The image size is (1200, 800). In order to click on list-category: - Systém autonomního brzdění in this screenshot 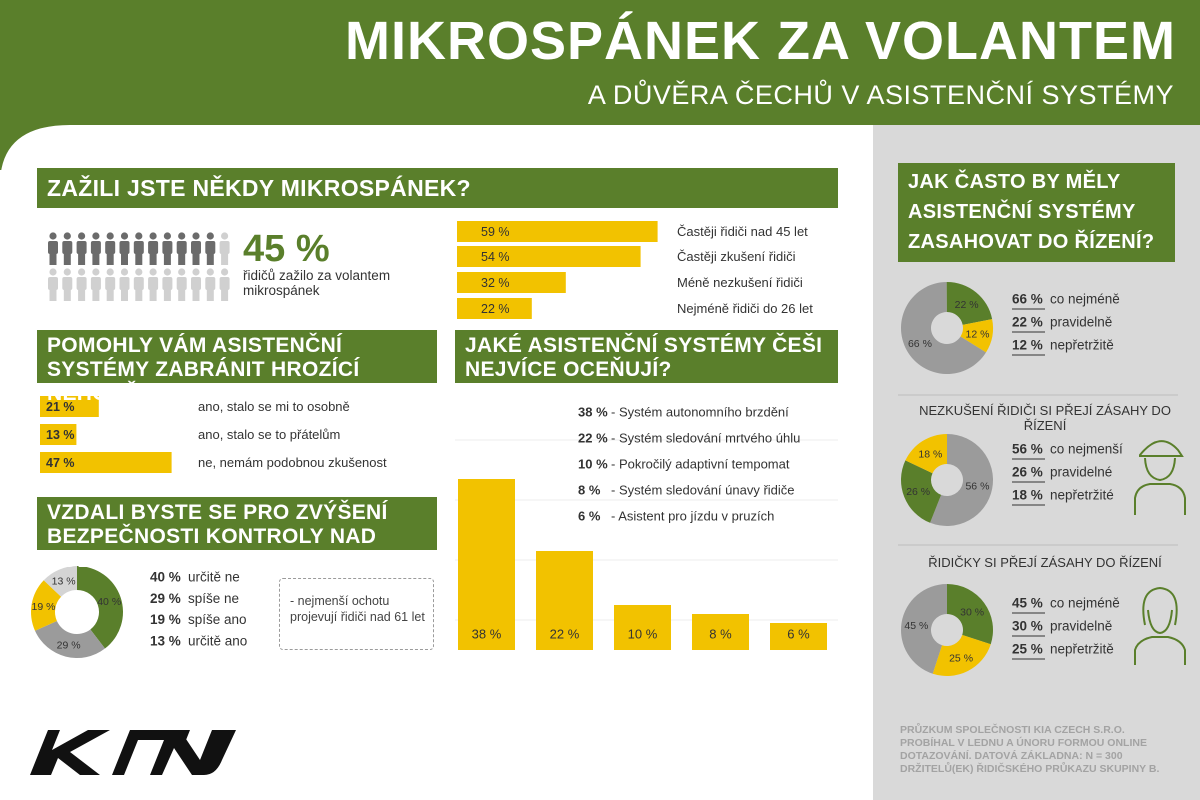, I will do `click(700, 411)`.